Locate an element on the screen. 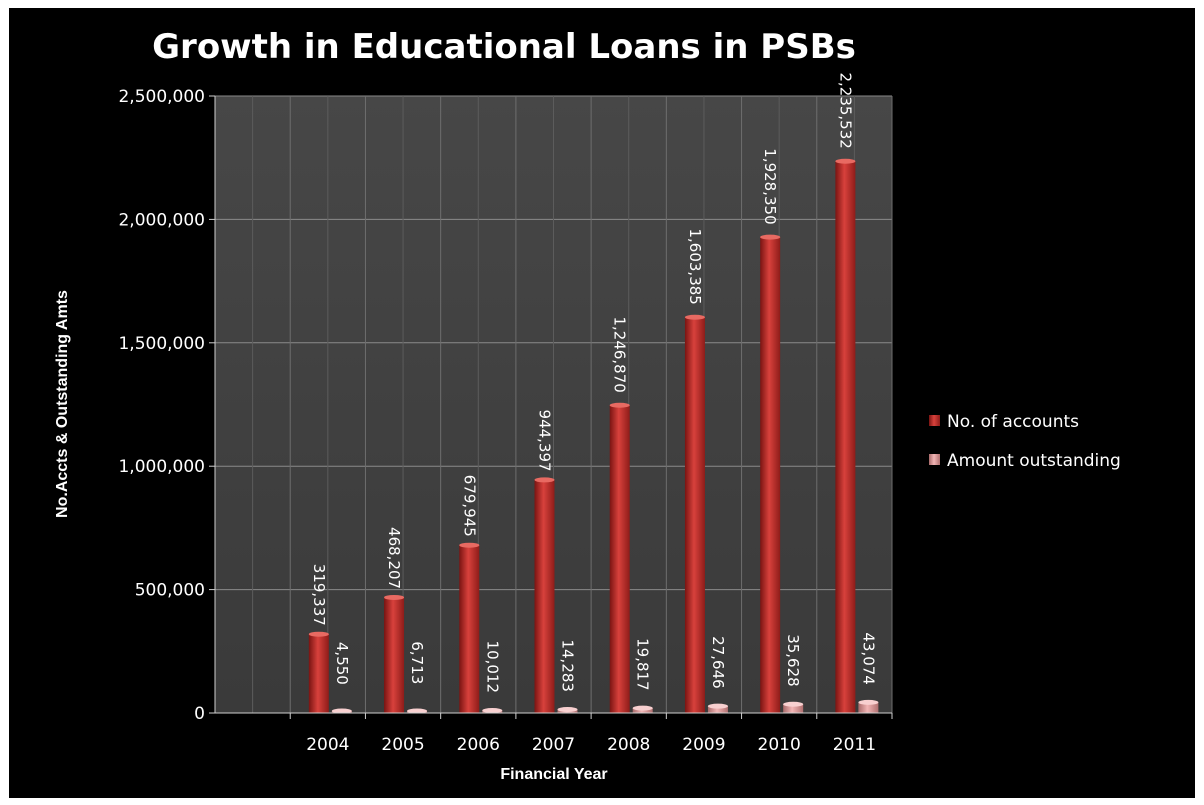  data-label-accounts: 319,337 is located at coordinates (319, 595).